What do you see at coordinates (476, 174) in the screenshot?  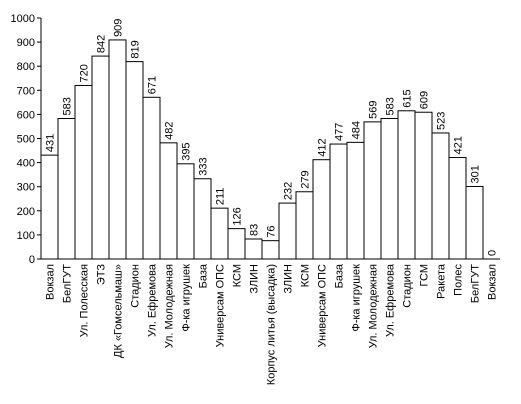 I see `data-label: 301` at bounding box center [476, 174].